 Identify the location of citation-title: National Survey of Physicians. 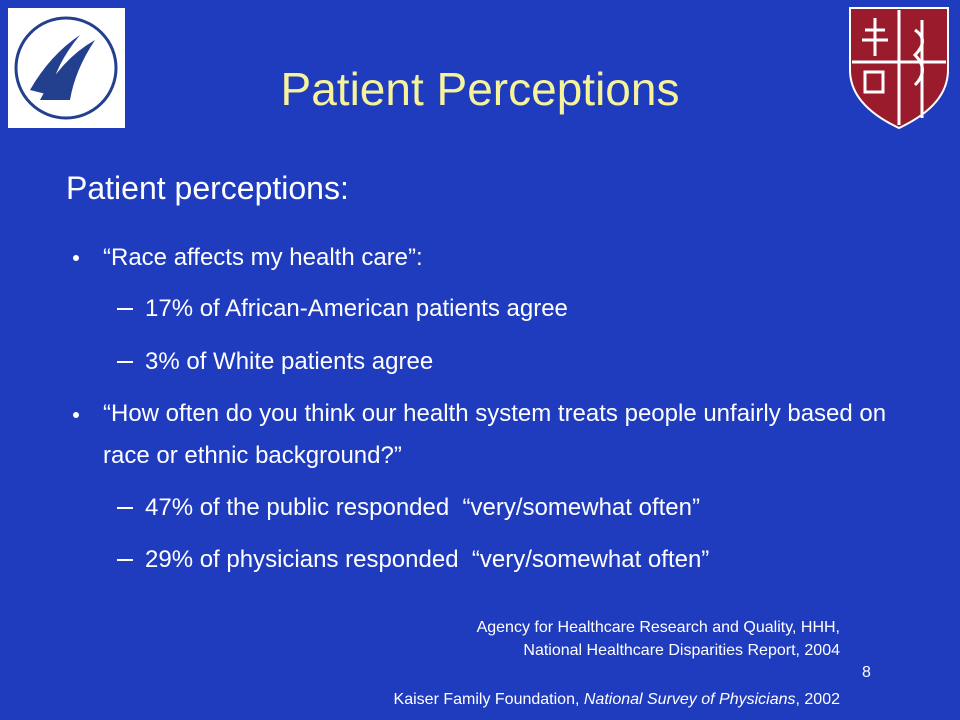
(689, 699).